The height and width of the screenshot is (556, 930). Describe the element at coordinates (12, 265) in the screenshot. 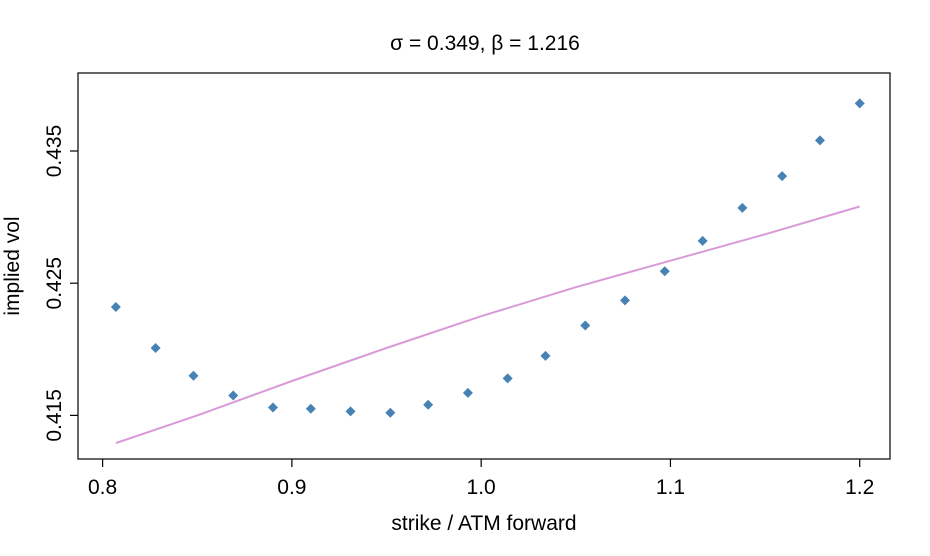

I see `y-axis-label: implied vol` at that location.